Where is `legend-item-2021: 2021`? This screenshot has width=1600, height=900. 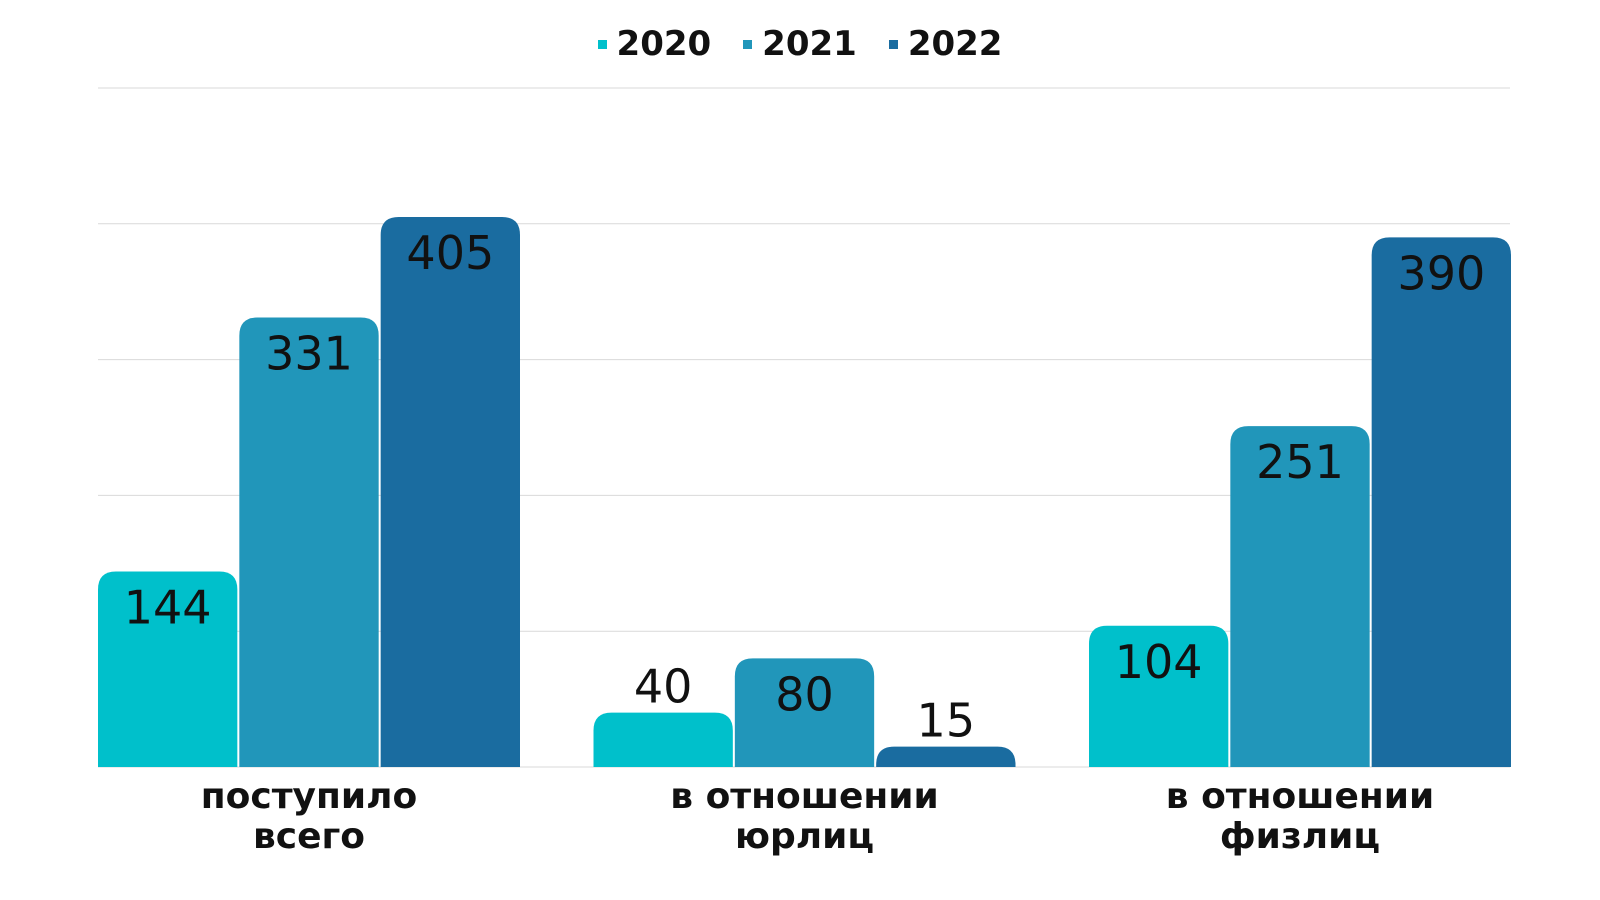 legend-item-2021: 2021 is located at coordinates (800, 44).